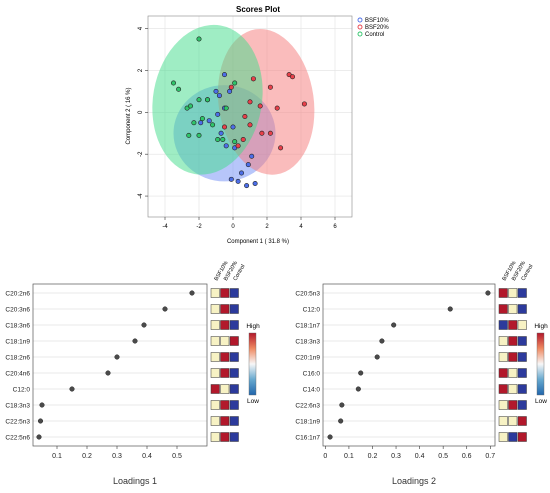  I want to click on loadings1-row-label: C18:3n6, so click(17, 326).